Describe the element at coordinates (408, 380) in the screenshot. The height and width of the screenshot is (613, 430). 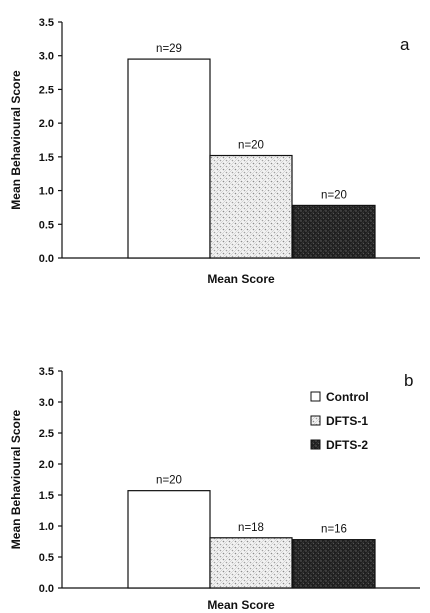
I see `panel-letter: b` at that location.